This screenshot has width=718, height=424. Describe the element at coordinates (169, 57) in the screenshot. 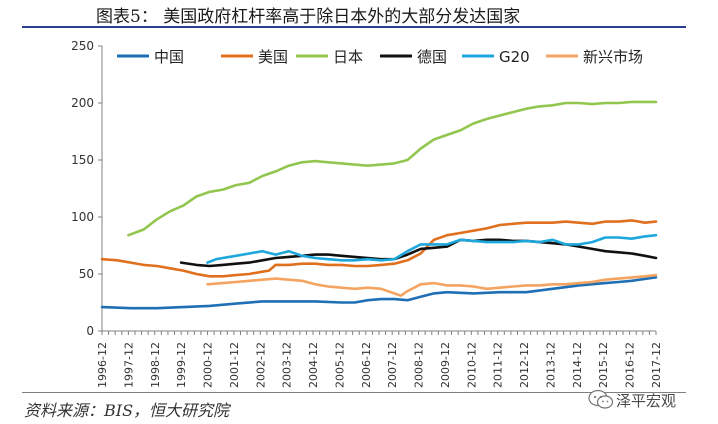

I see `legend-label: 中国` at that location.